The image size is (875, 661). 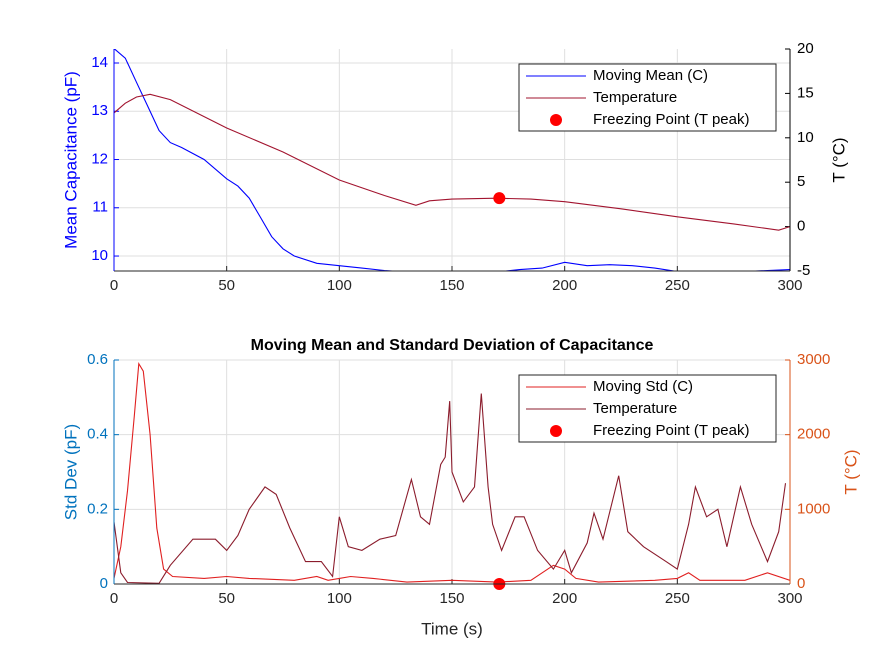 What do you see at coordinates (100, 207) in the screenshot?
I see `y-tick-label: 11` at bounding box center [100, 207].